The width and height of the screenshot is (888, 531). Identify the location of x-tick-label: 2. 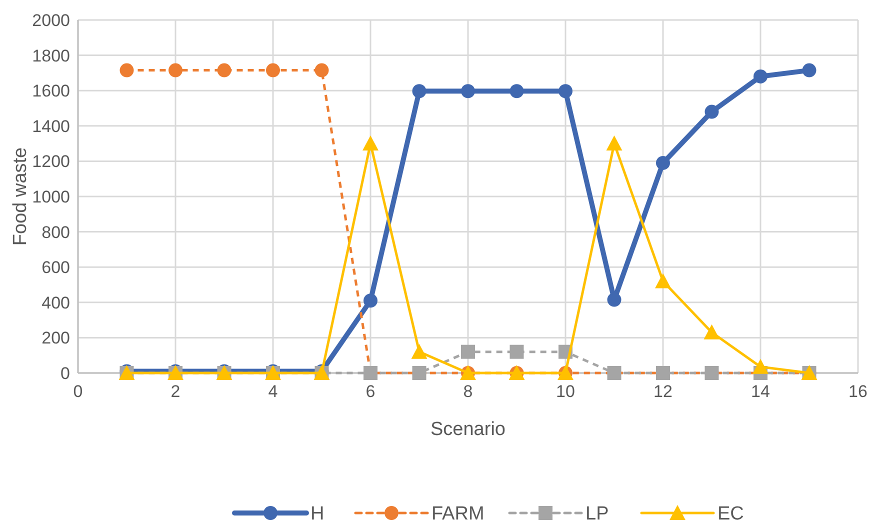
(175, 391).